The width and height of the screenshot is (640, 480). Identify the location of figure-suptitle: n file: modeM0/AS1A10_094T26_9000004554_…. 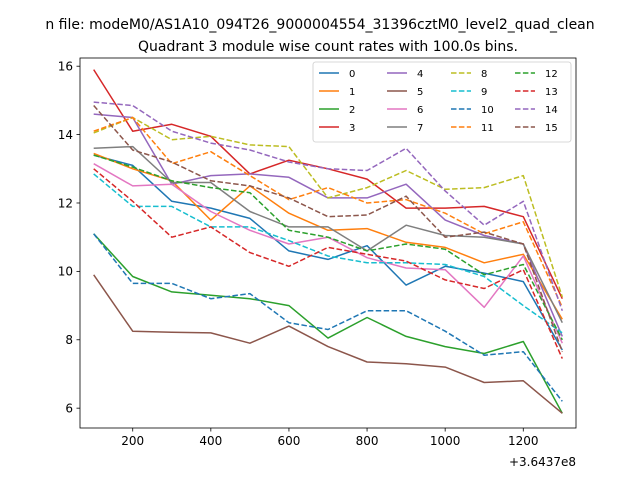
(319, 25).